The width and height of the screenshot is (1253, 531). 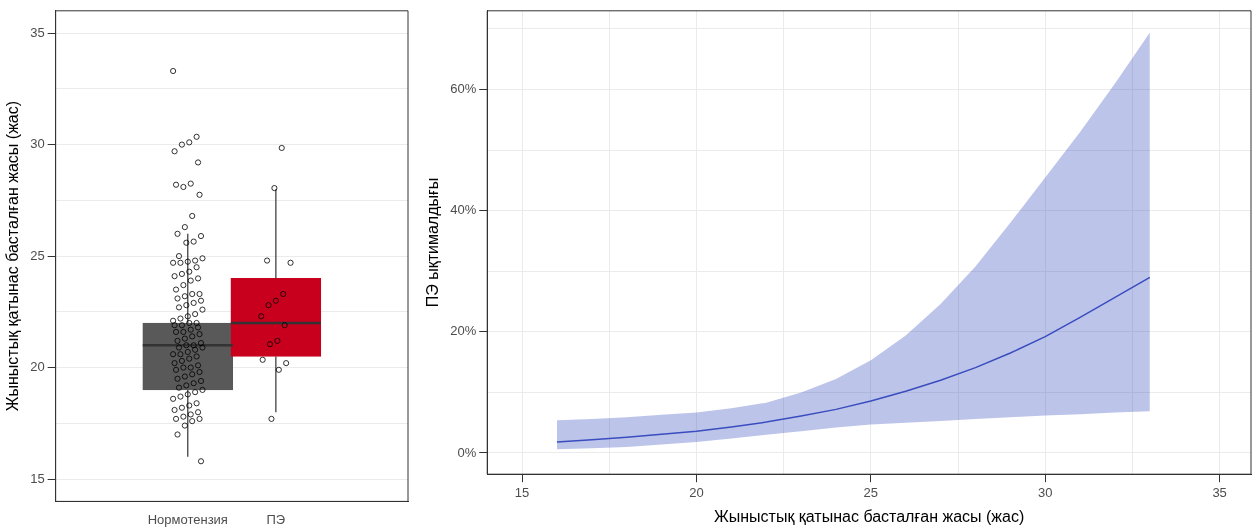 I want to click on y-tick-label: 25, so click(x=37, y=255).